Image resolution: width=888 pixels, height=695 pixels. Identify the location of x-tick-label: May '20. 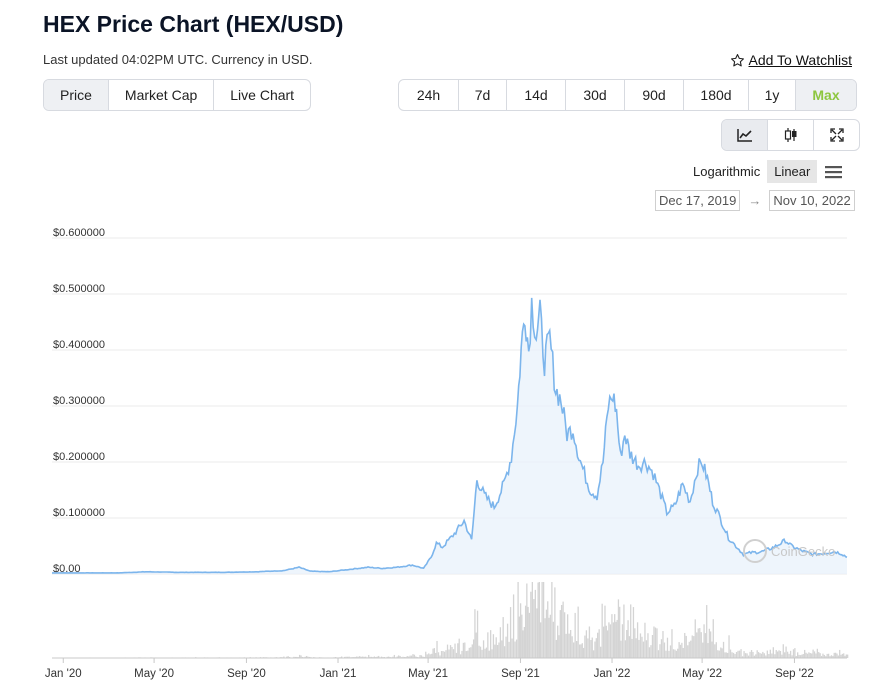
(154, 674).